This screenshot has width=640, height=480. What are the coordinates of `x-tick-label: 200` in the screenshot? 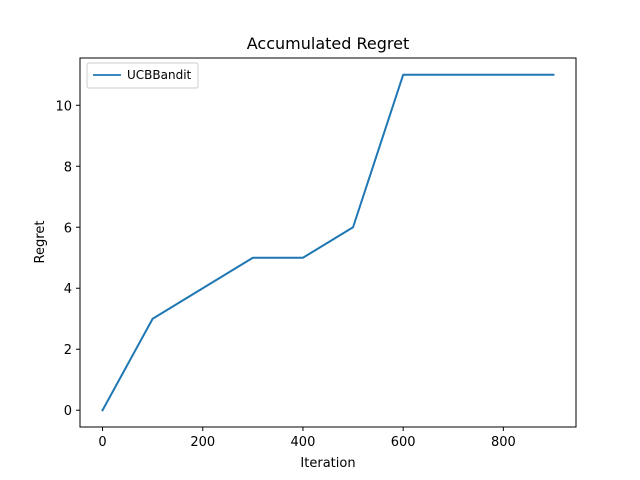 It's located at (202, 442).